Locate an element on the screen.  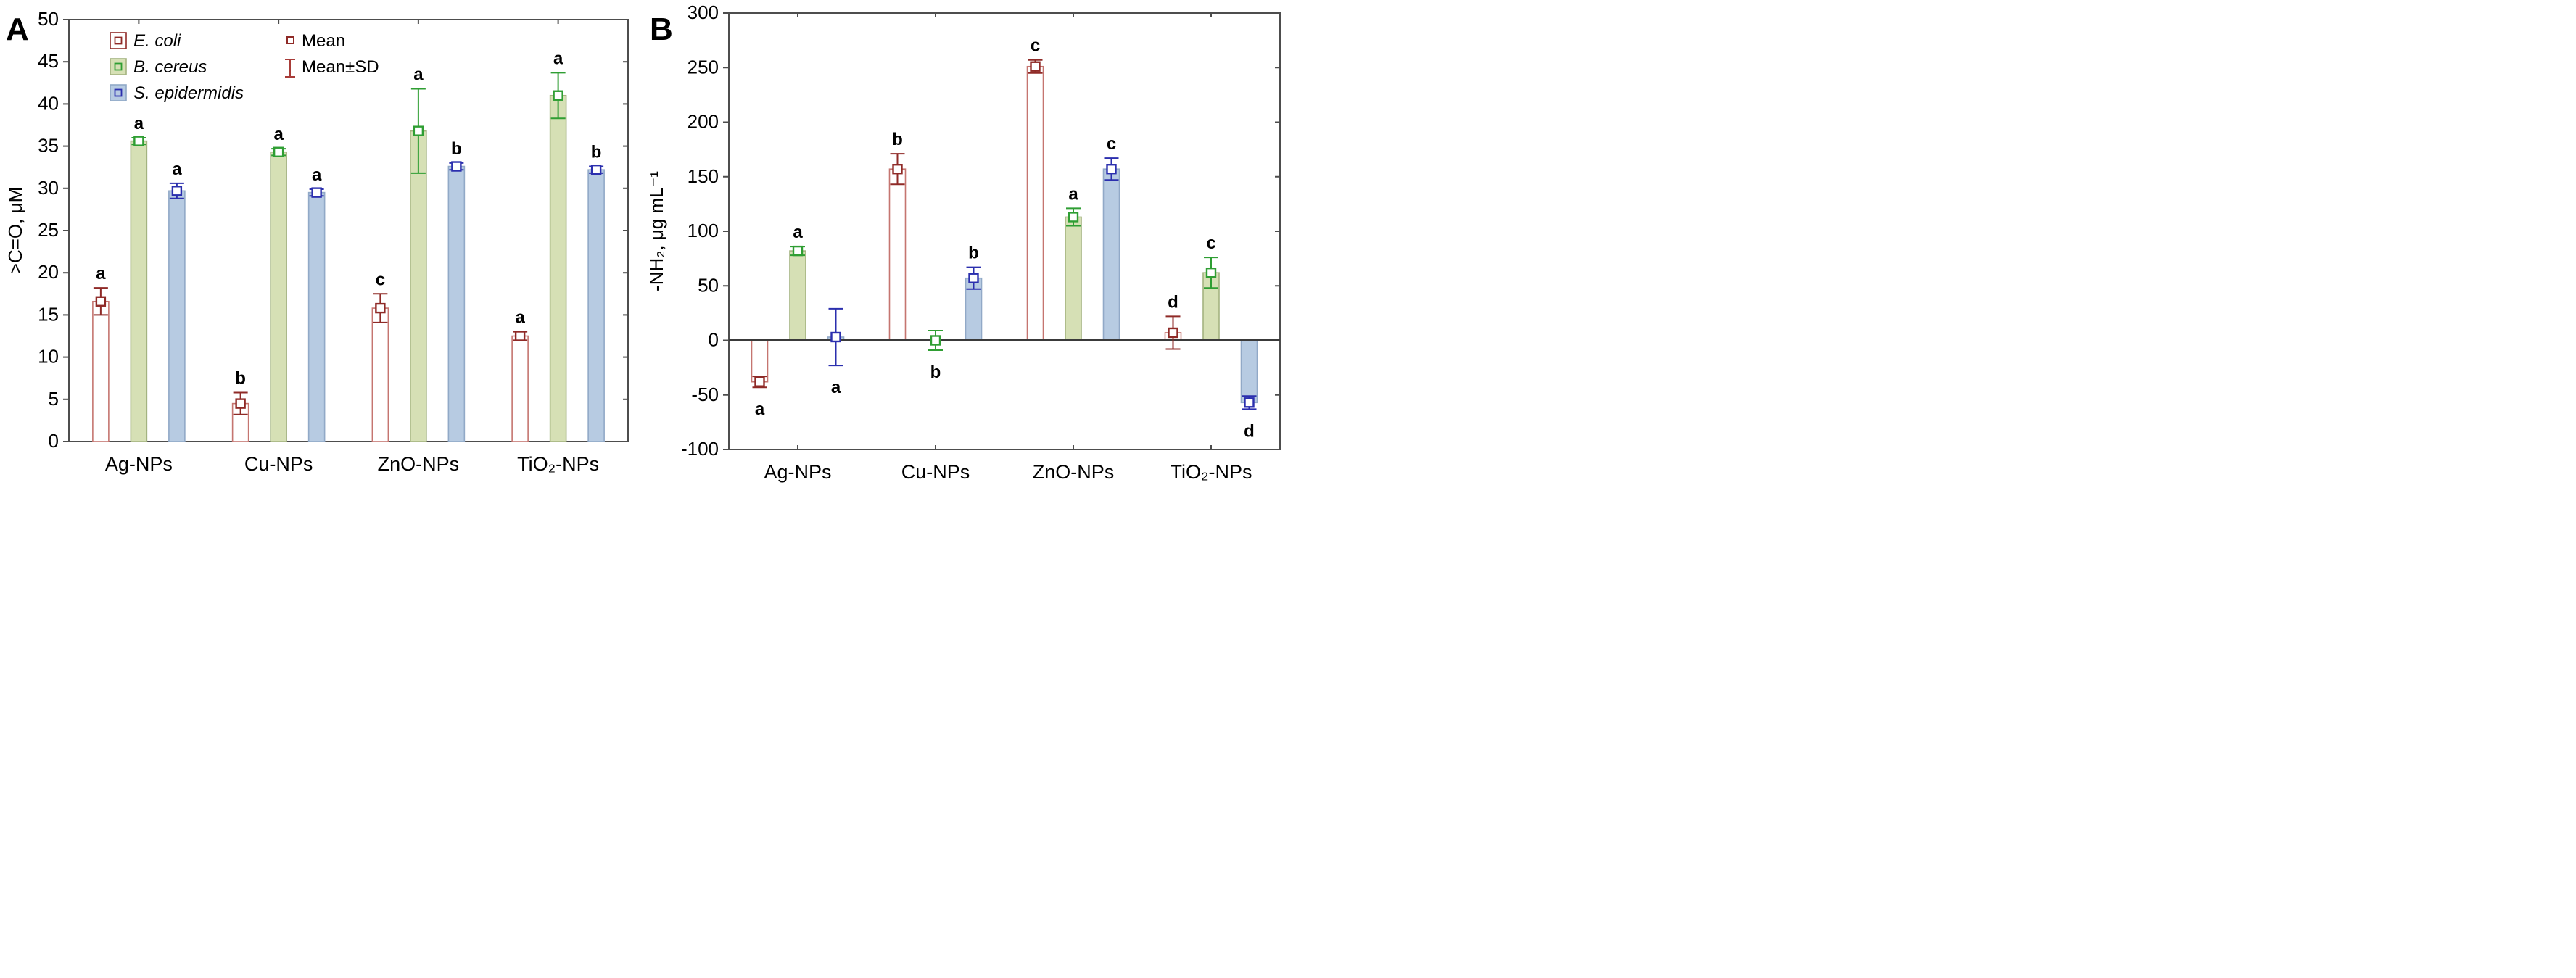
y-tick-label: 35 is located at coordinates (48, 146).